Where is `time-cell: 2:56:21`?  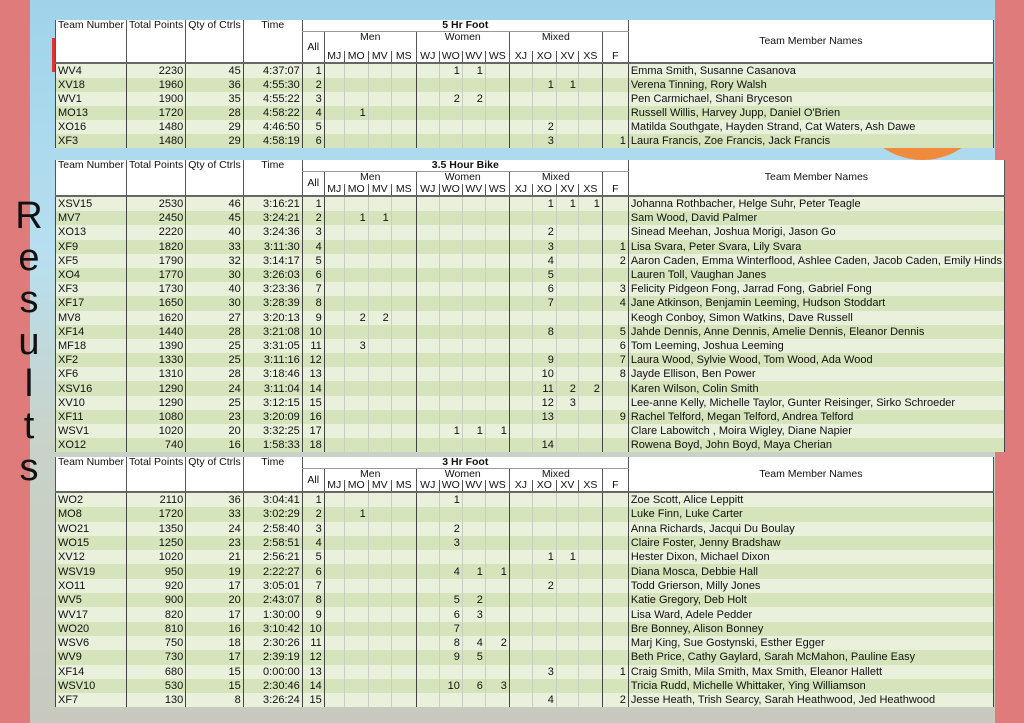
time-cell: 2:56:21 is located at coordinates (272, 557).